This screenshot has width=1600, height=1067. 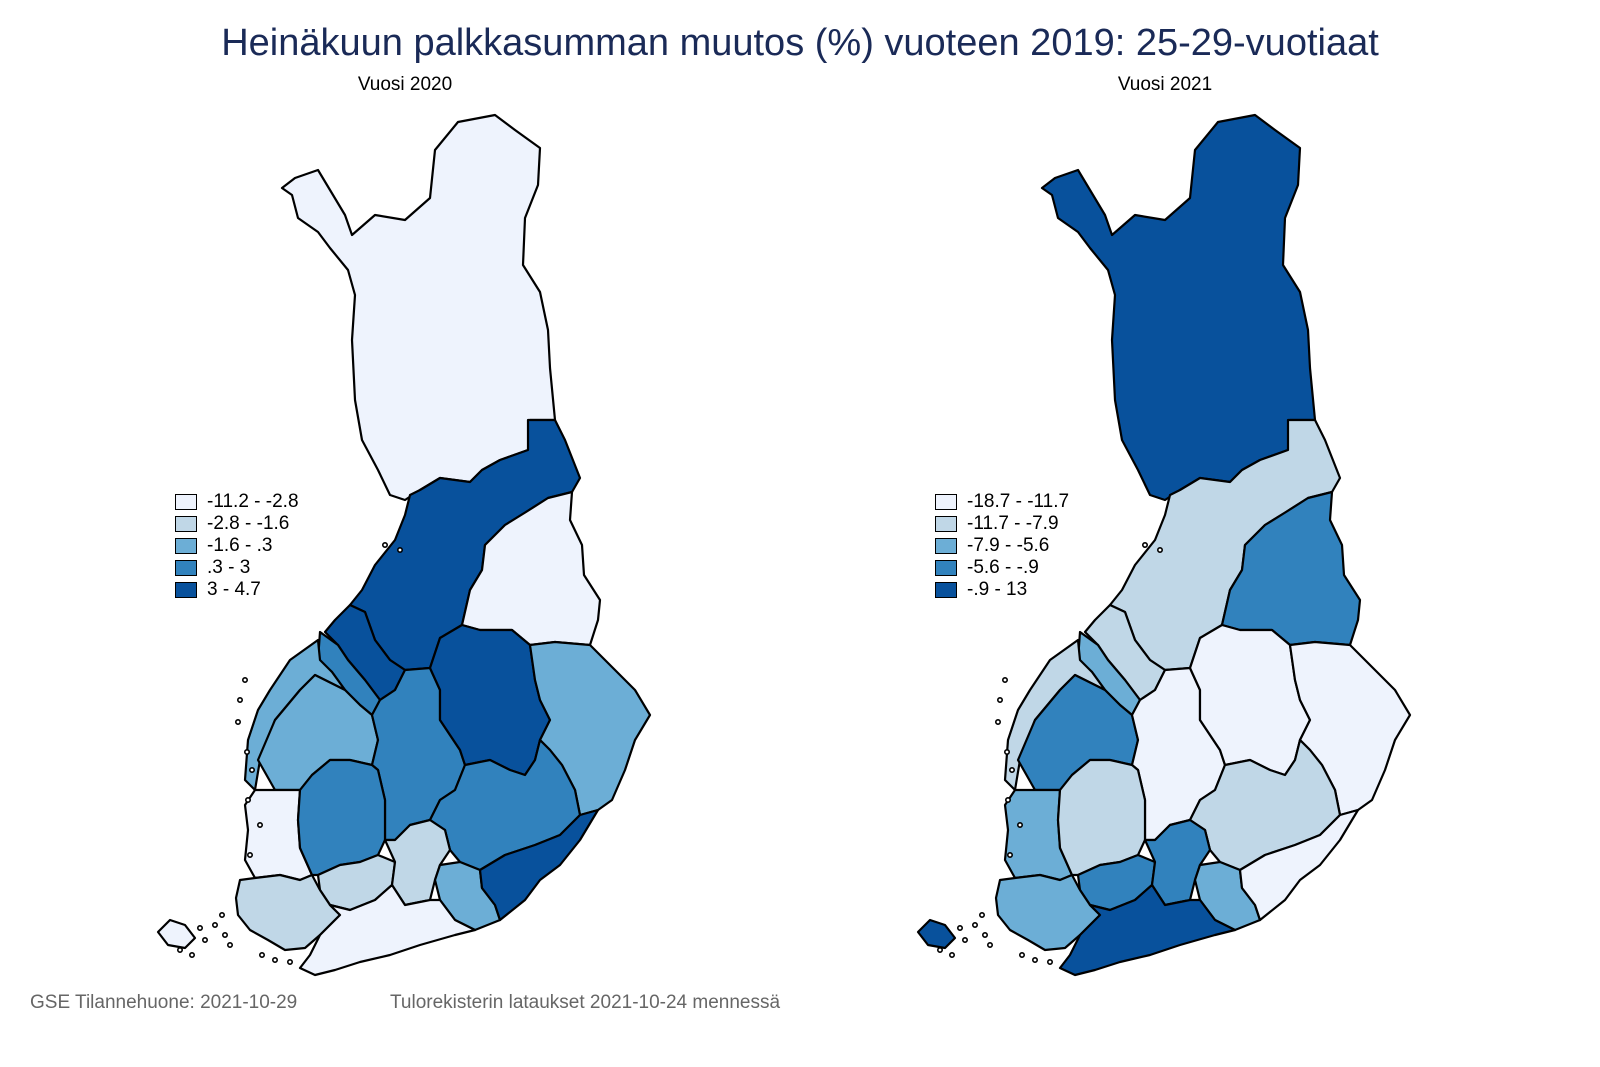 I want to click on map-subtitle-2021: Vuosi 2021, so click(x=1165, y=84).